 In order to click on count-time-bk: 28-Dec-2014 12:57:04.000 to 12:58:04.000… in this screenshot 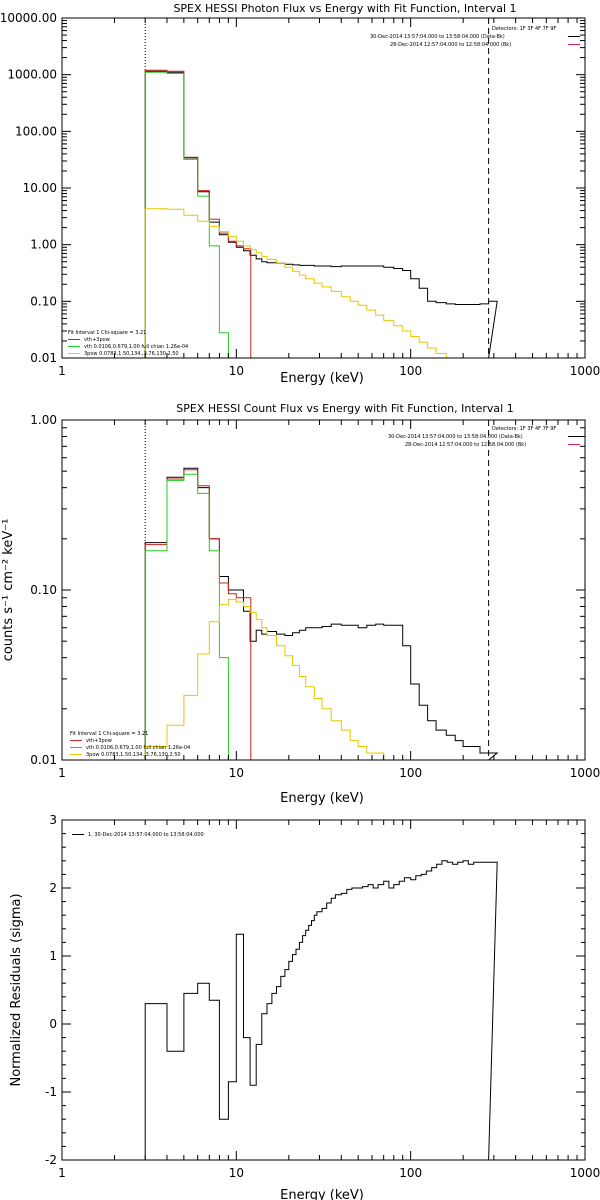, I will do `click(465, 445)`.